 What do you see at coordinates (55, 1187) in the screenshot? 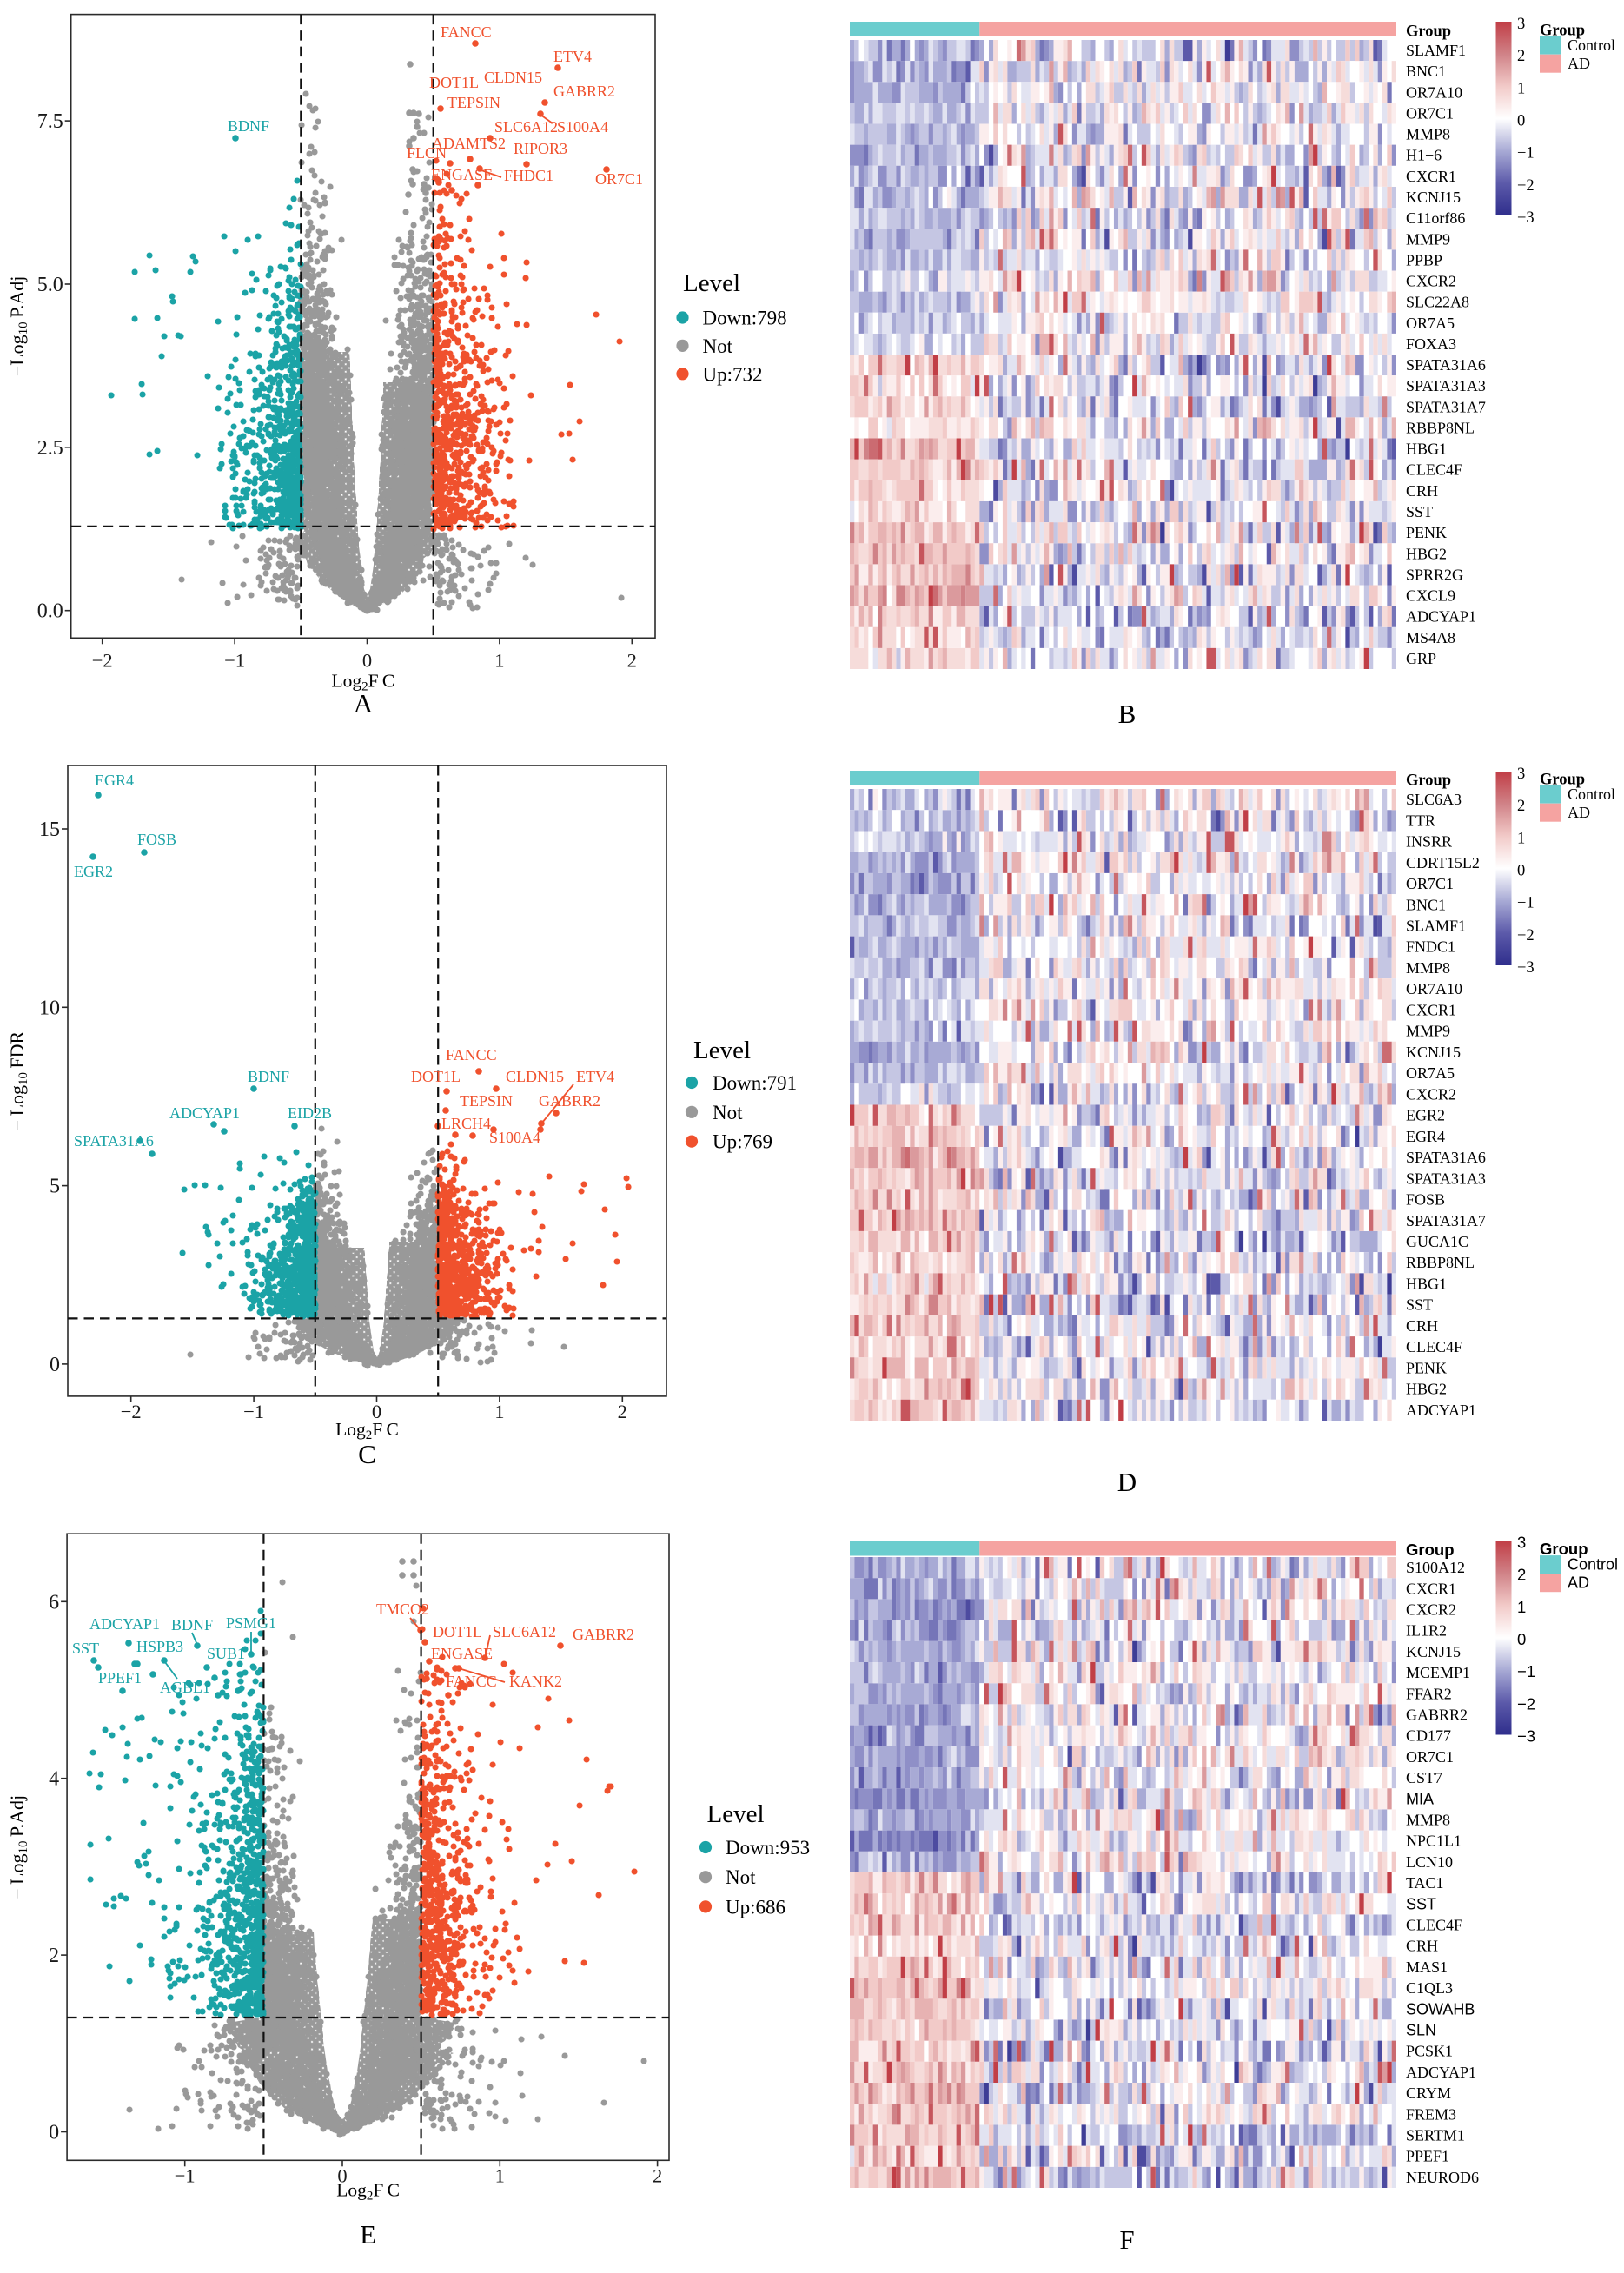
I see `svg-text: 5` at bounding box center [55, 1187].